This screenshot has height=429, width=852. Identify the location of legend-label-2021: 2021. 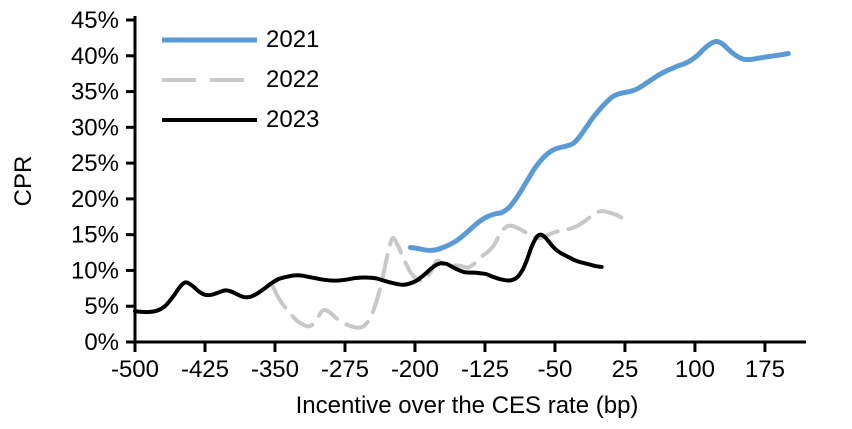
(293, 39).